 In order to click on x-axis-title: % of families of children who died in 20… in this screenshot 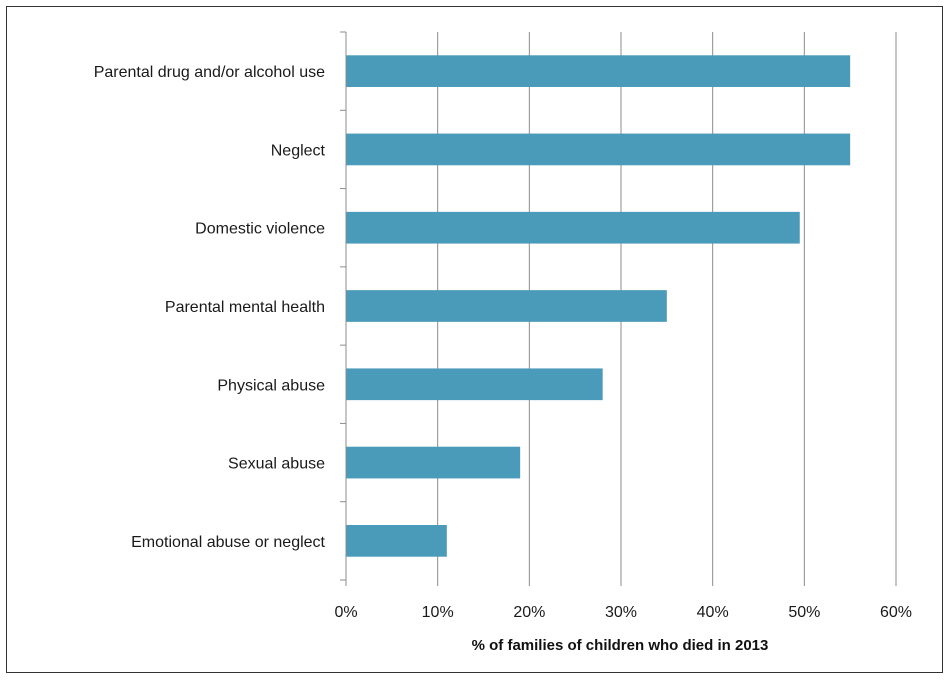, I will do `click(620, 645)`.